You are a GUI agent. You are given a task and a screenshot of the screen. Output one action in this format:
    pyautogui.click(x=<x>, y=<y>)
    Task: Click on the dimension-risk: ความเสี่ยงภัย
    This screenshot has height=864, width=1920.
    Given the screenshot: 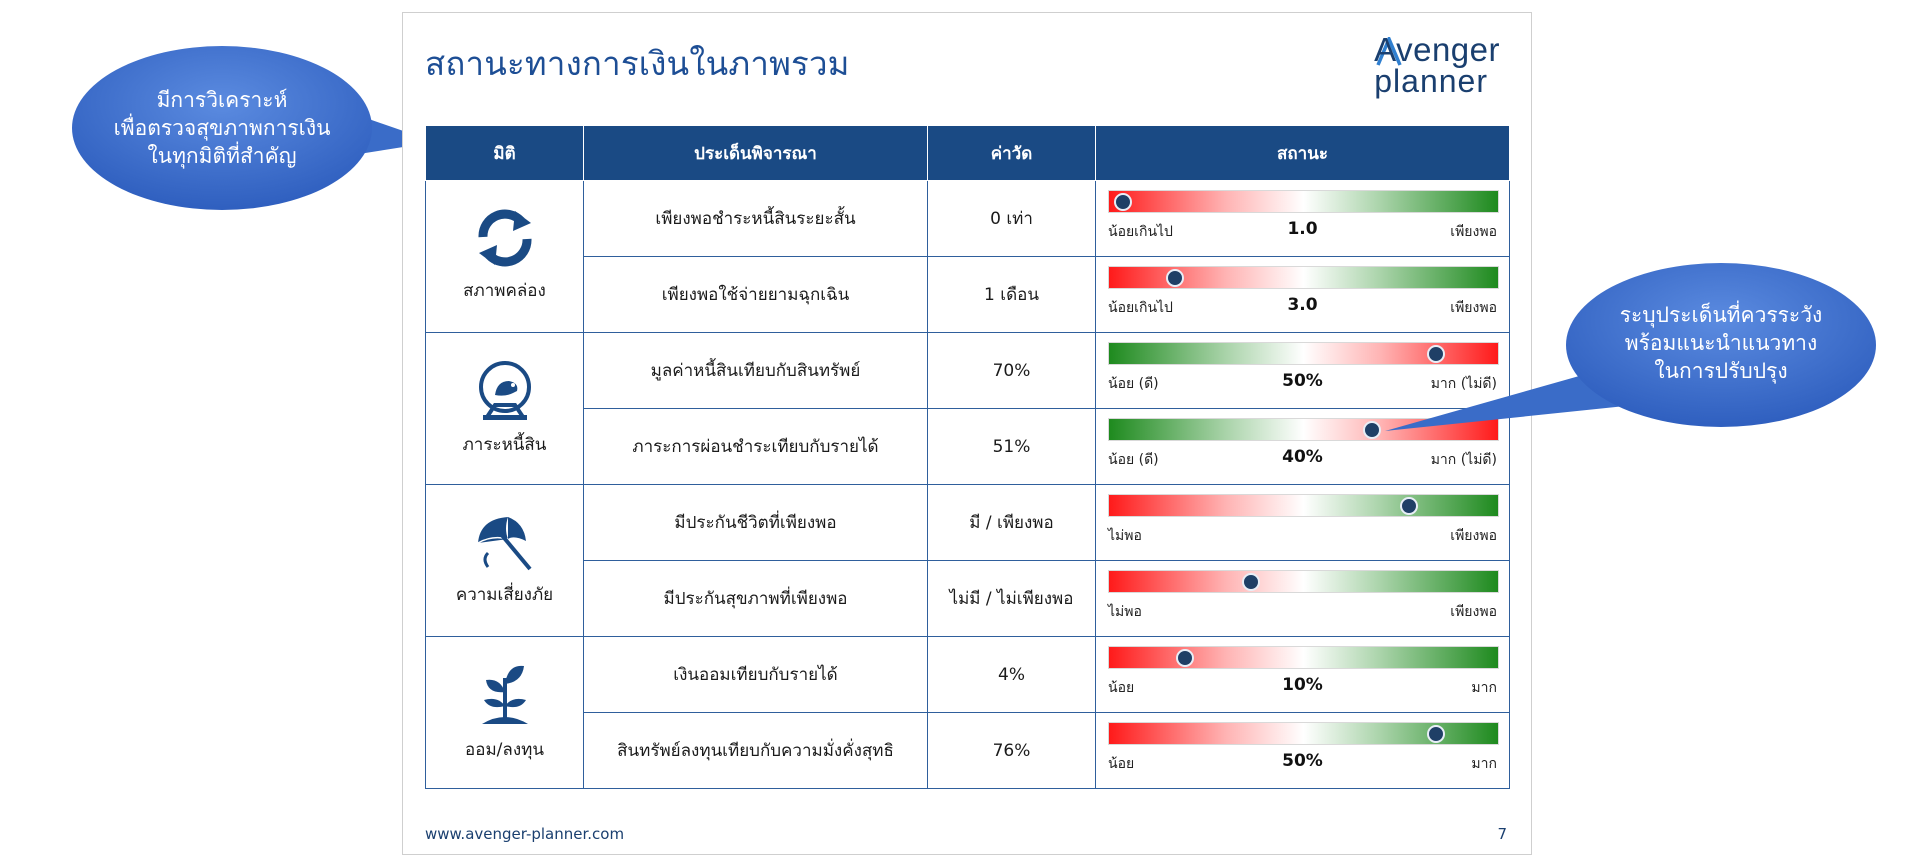 What is the action you would take?
    pyautogui.click(x=504, y=560)
    